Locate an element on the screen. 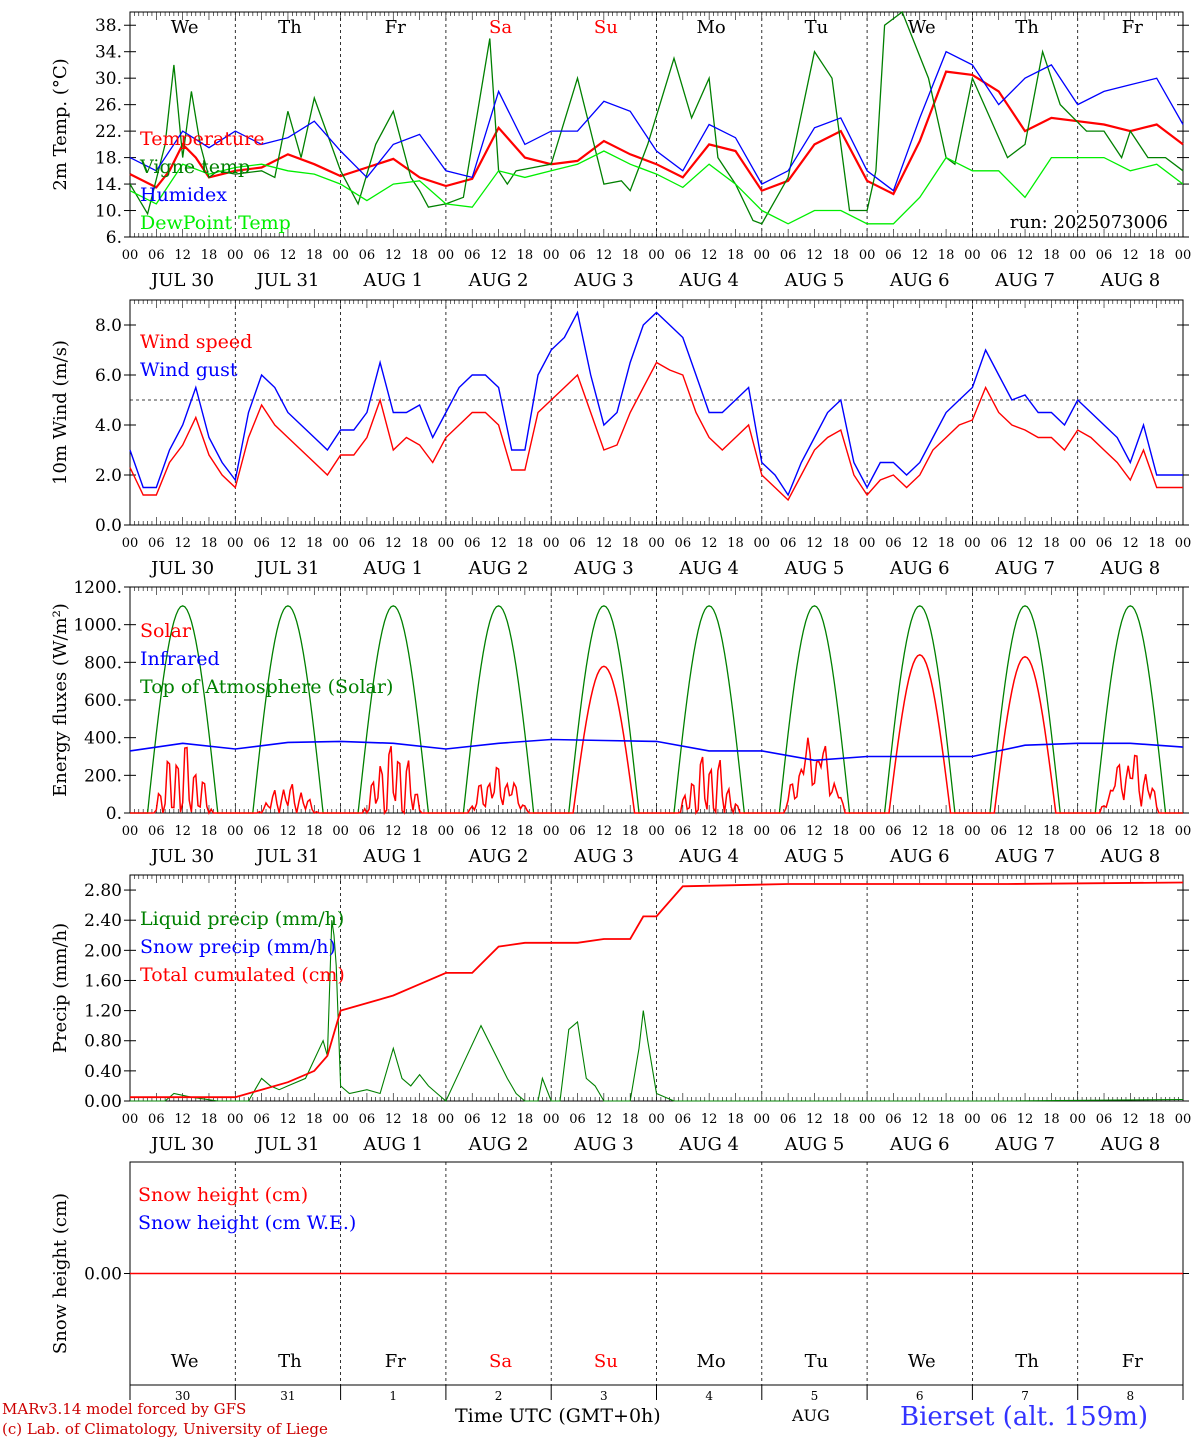 Image resolution: width=1194 pixels, height=1440 pixels. legend-entry: DewPoint Temp is located at coordinates (215, 223).